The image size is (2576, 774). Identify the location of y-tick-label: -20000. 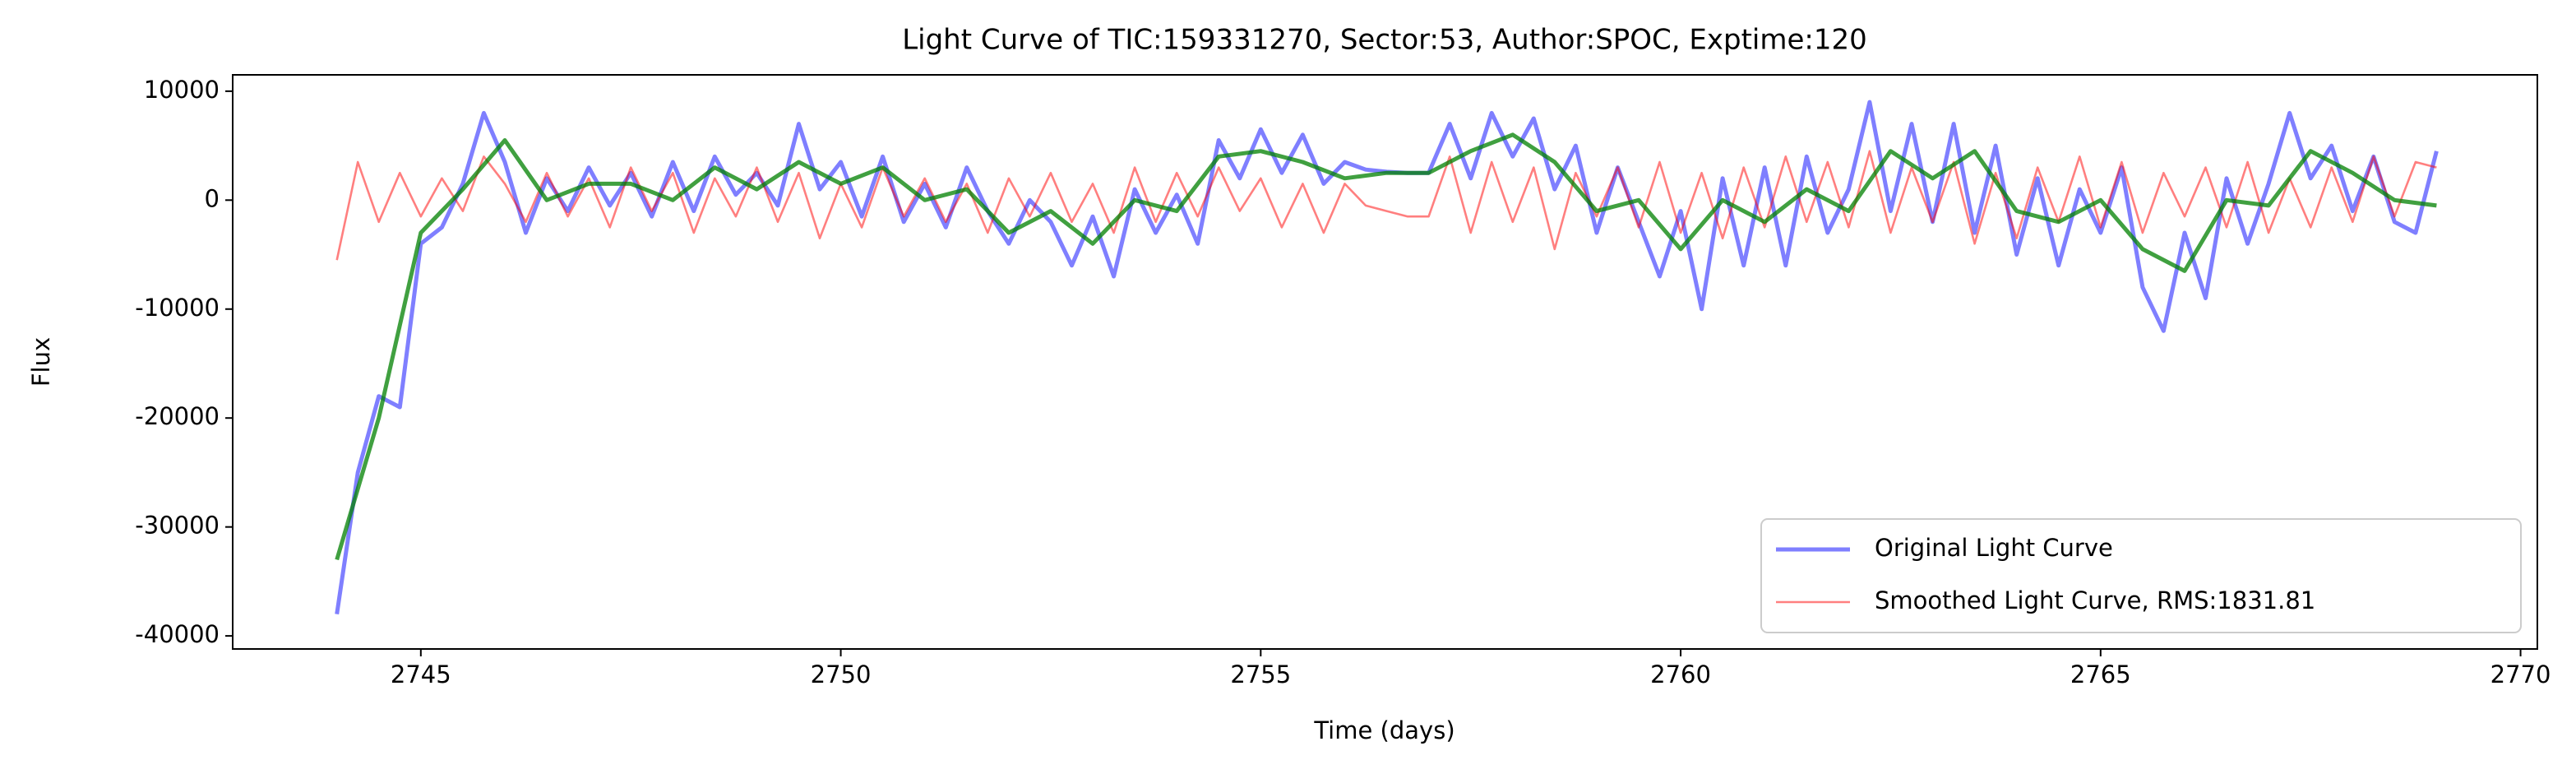
(177, 416).